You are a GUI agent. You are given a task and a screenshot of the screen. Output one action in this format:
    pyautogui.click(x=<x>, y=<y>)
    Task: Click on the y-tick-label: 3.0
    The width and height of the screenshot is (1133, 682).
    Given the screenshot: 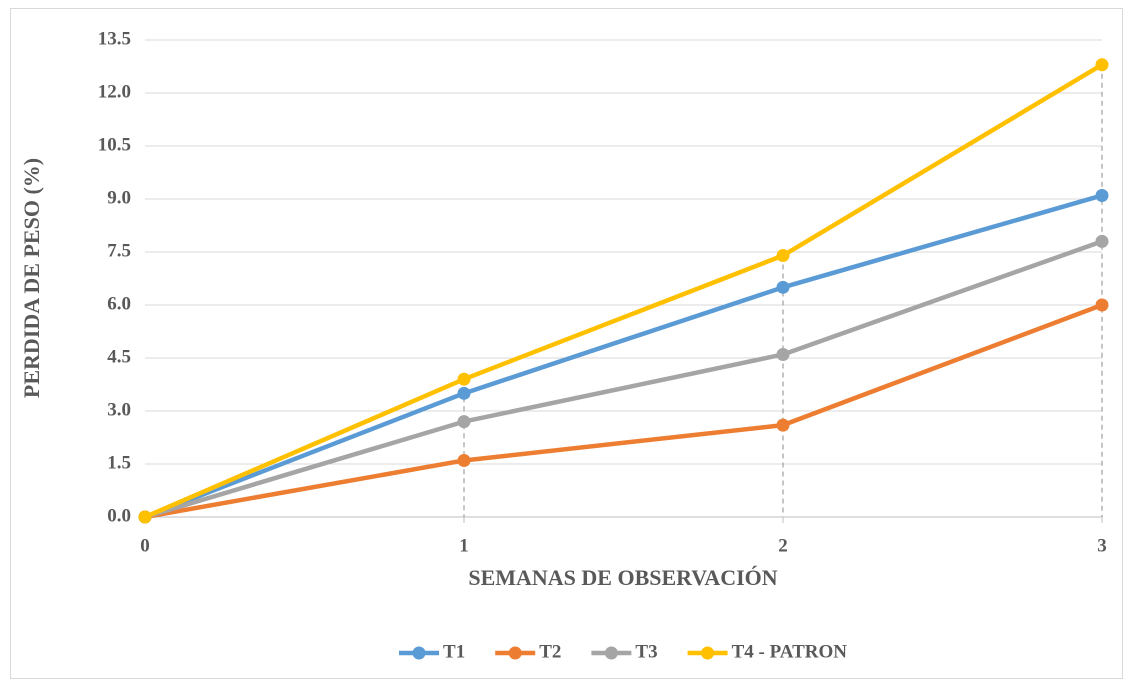 What is the action you would take?
    pyautogui.click(x=119, y=409)
    